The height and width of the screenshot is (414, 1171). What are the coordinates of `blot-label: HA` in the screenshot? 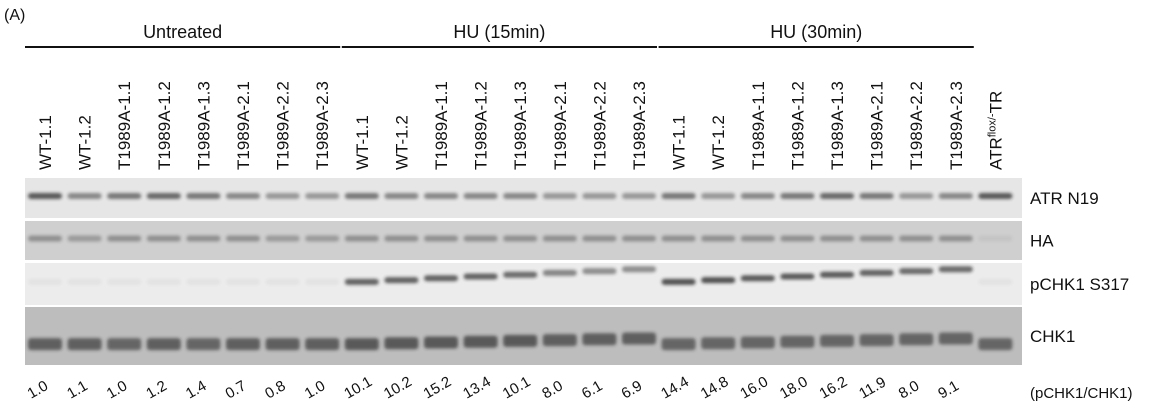 It's located at (1042, 241).